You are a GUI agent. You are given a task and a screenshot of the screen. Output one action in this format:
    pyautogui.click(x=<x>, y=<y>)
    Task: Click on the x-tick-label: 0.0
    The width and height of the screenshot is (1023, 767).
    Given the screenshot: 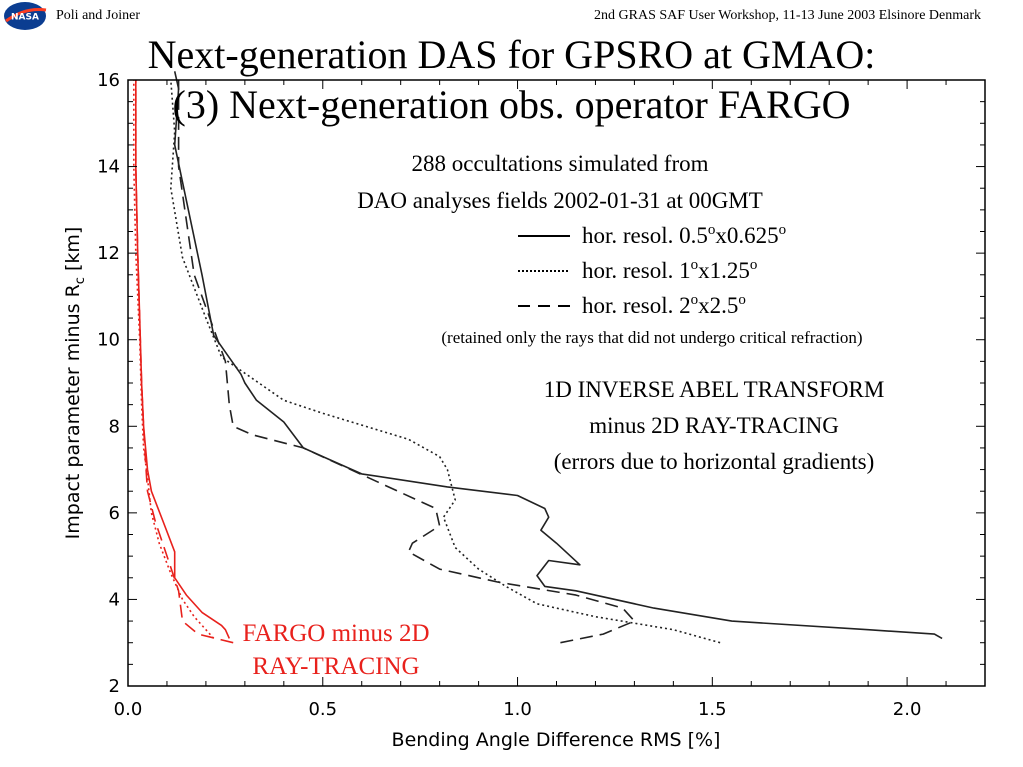 What is the action you would take?
    pyautogui.click(x=128, y=709)
    